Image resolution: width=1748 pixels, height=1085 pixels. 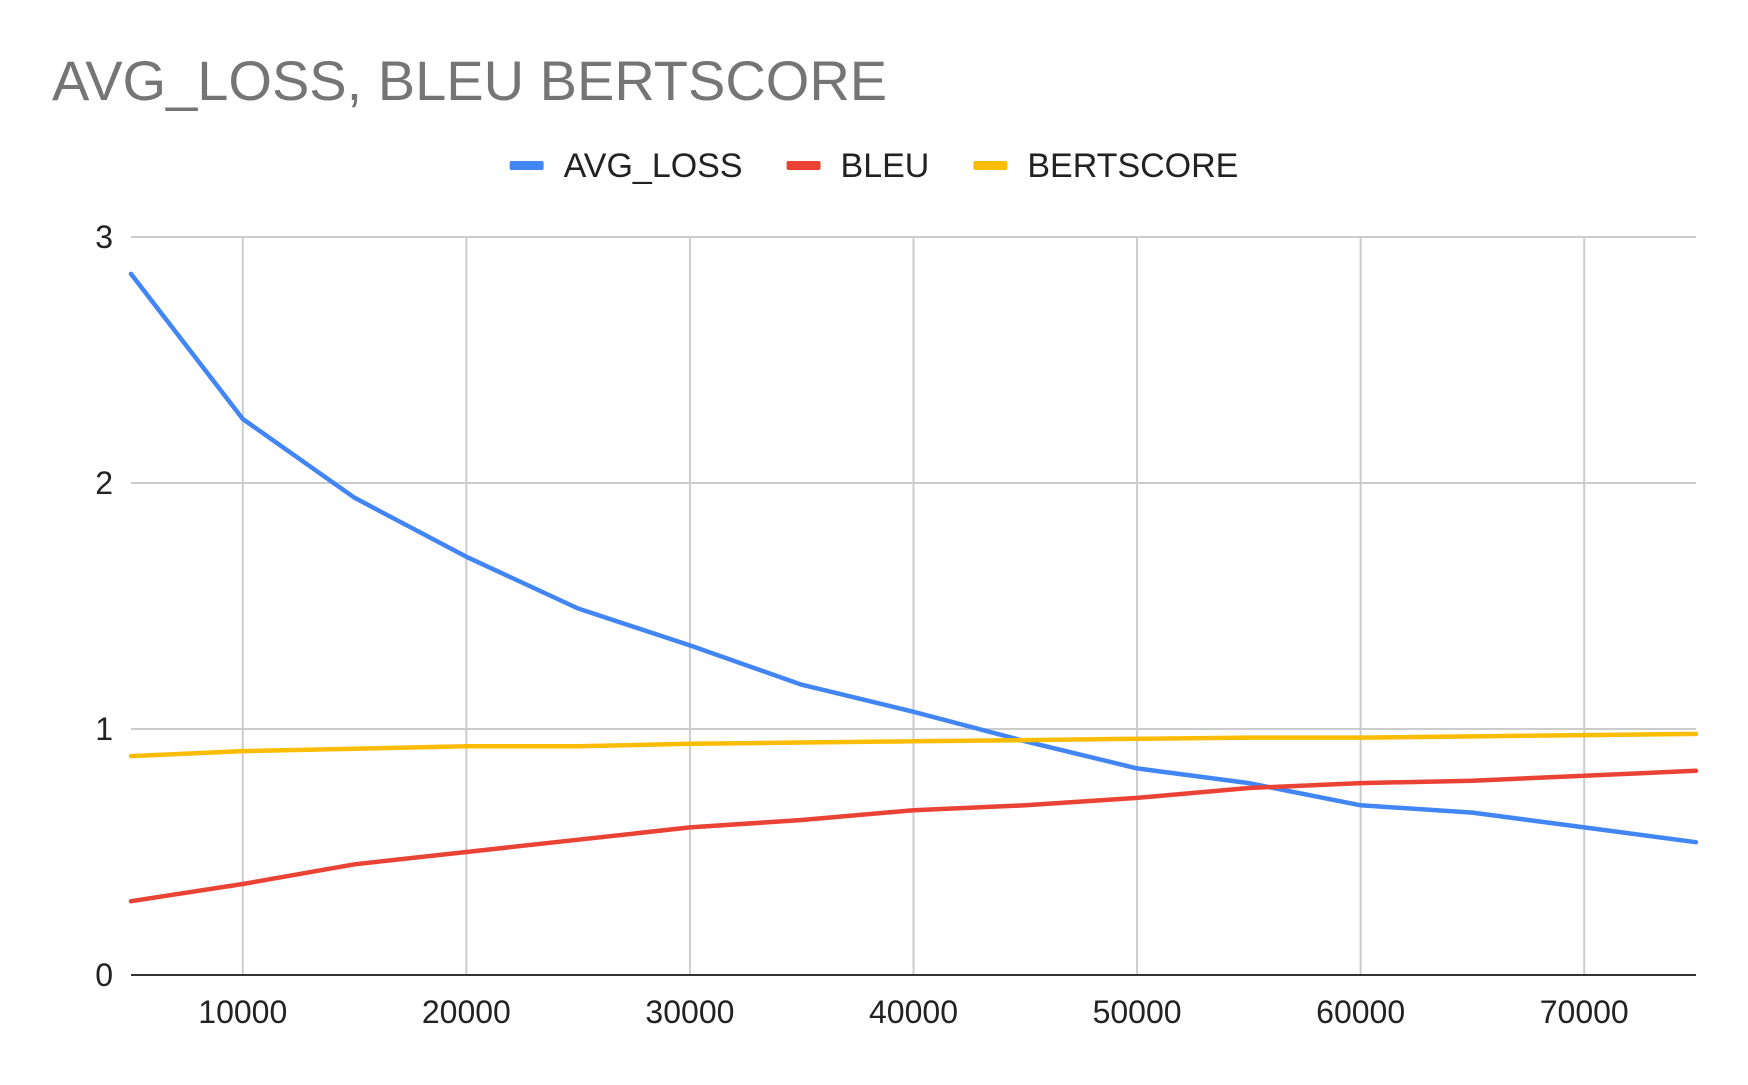 I want to click on legend-swatch-avg-loss, so click(x=526, y=165).